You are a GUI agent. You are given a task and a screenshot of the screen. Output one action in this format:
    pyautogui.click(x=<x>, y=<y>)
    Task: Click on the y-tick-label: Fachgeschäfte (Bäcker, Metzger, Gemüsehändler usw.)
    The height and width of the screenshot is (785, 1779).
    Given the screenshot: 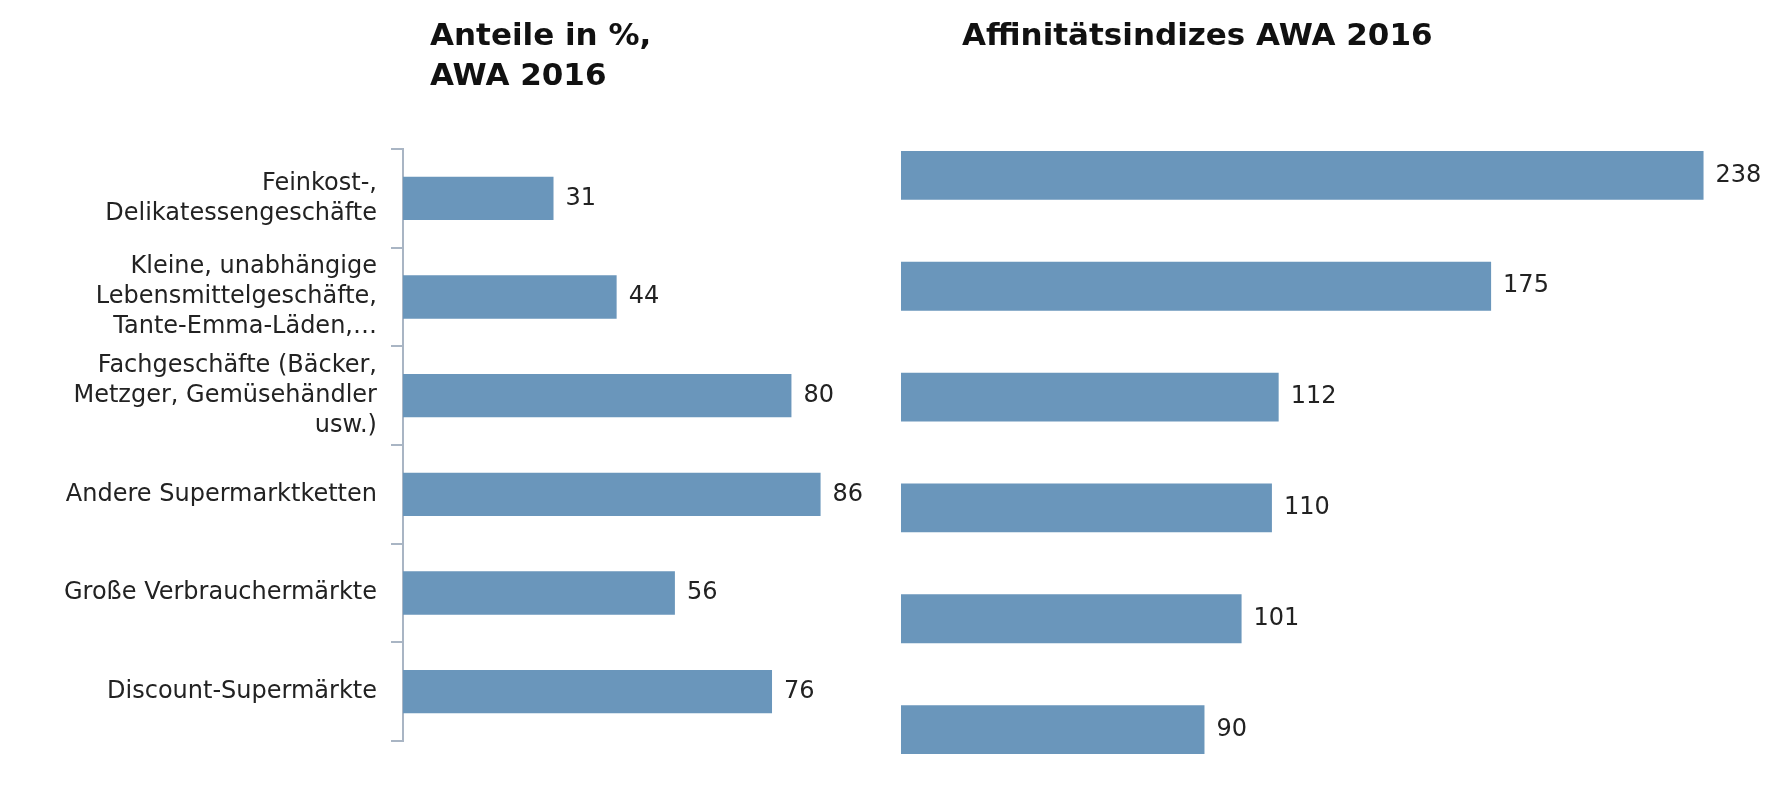 What is the action you would take?
    pyautogui.click(x=225, y=393)
    